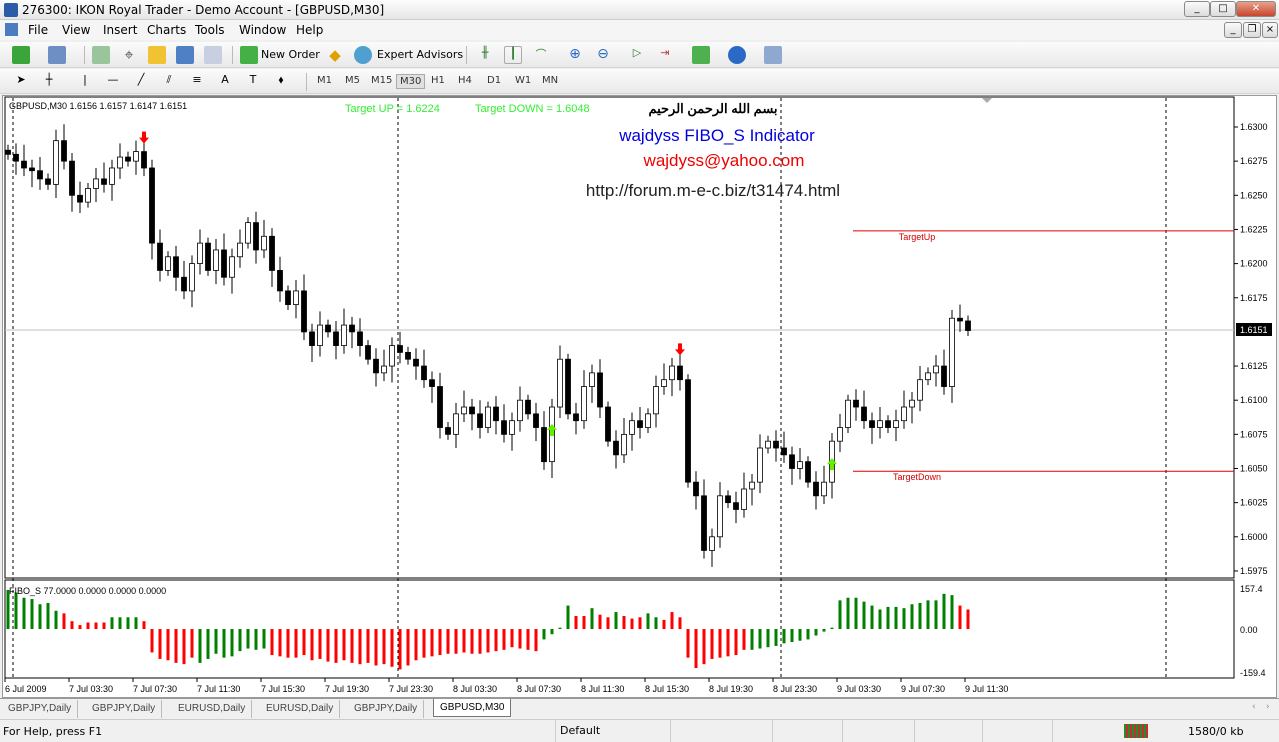  I want to click on chart-shift-icon: ⇥, so click(665, 52).